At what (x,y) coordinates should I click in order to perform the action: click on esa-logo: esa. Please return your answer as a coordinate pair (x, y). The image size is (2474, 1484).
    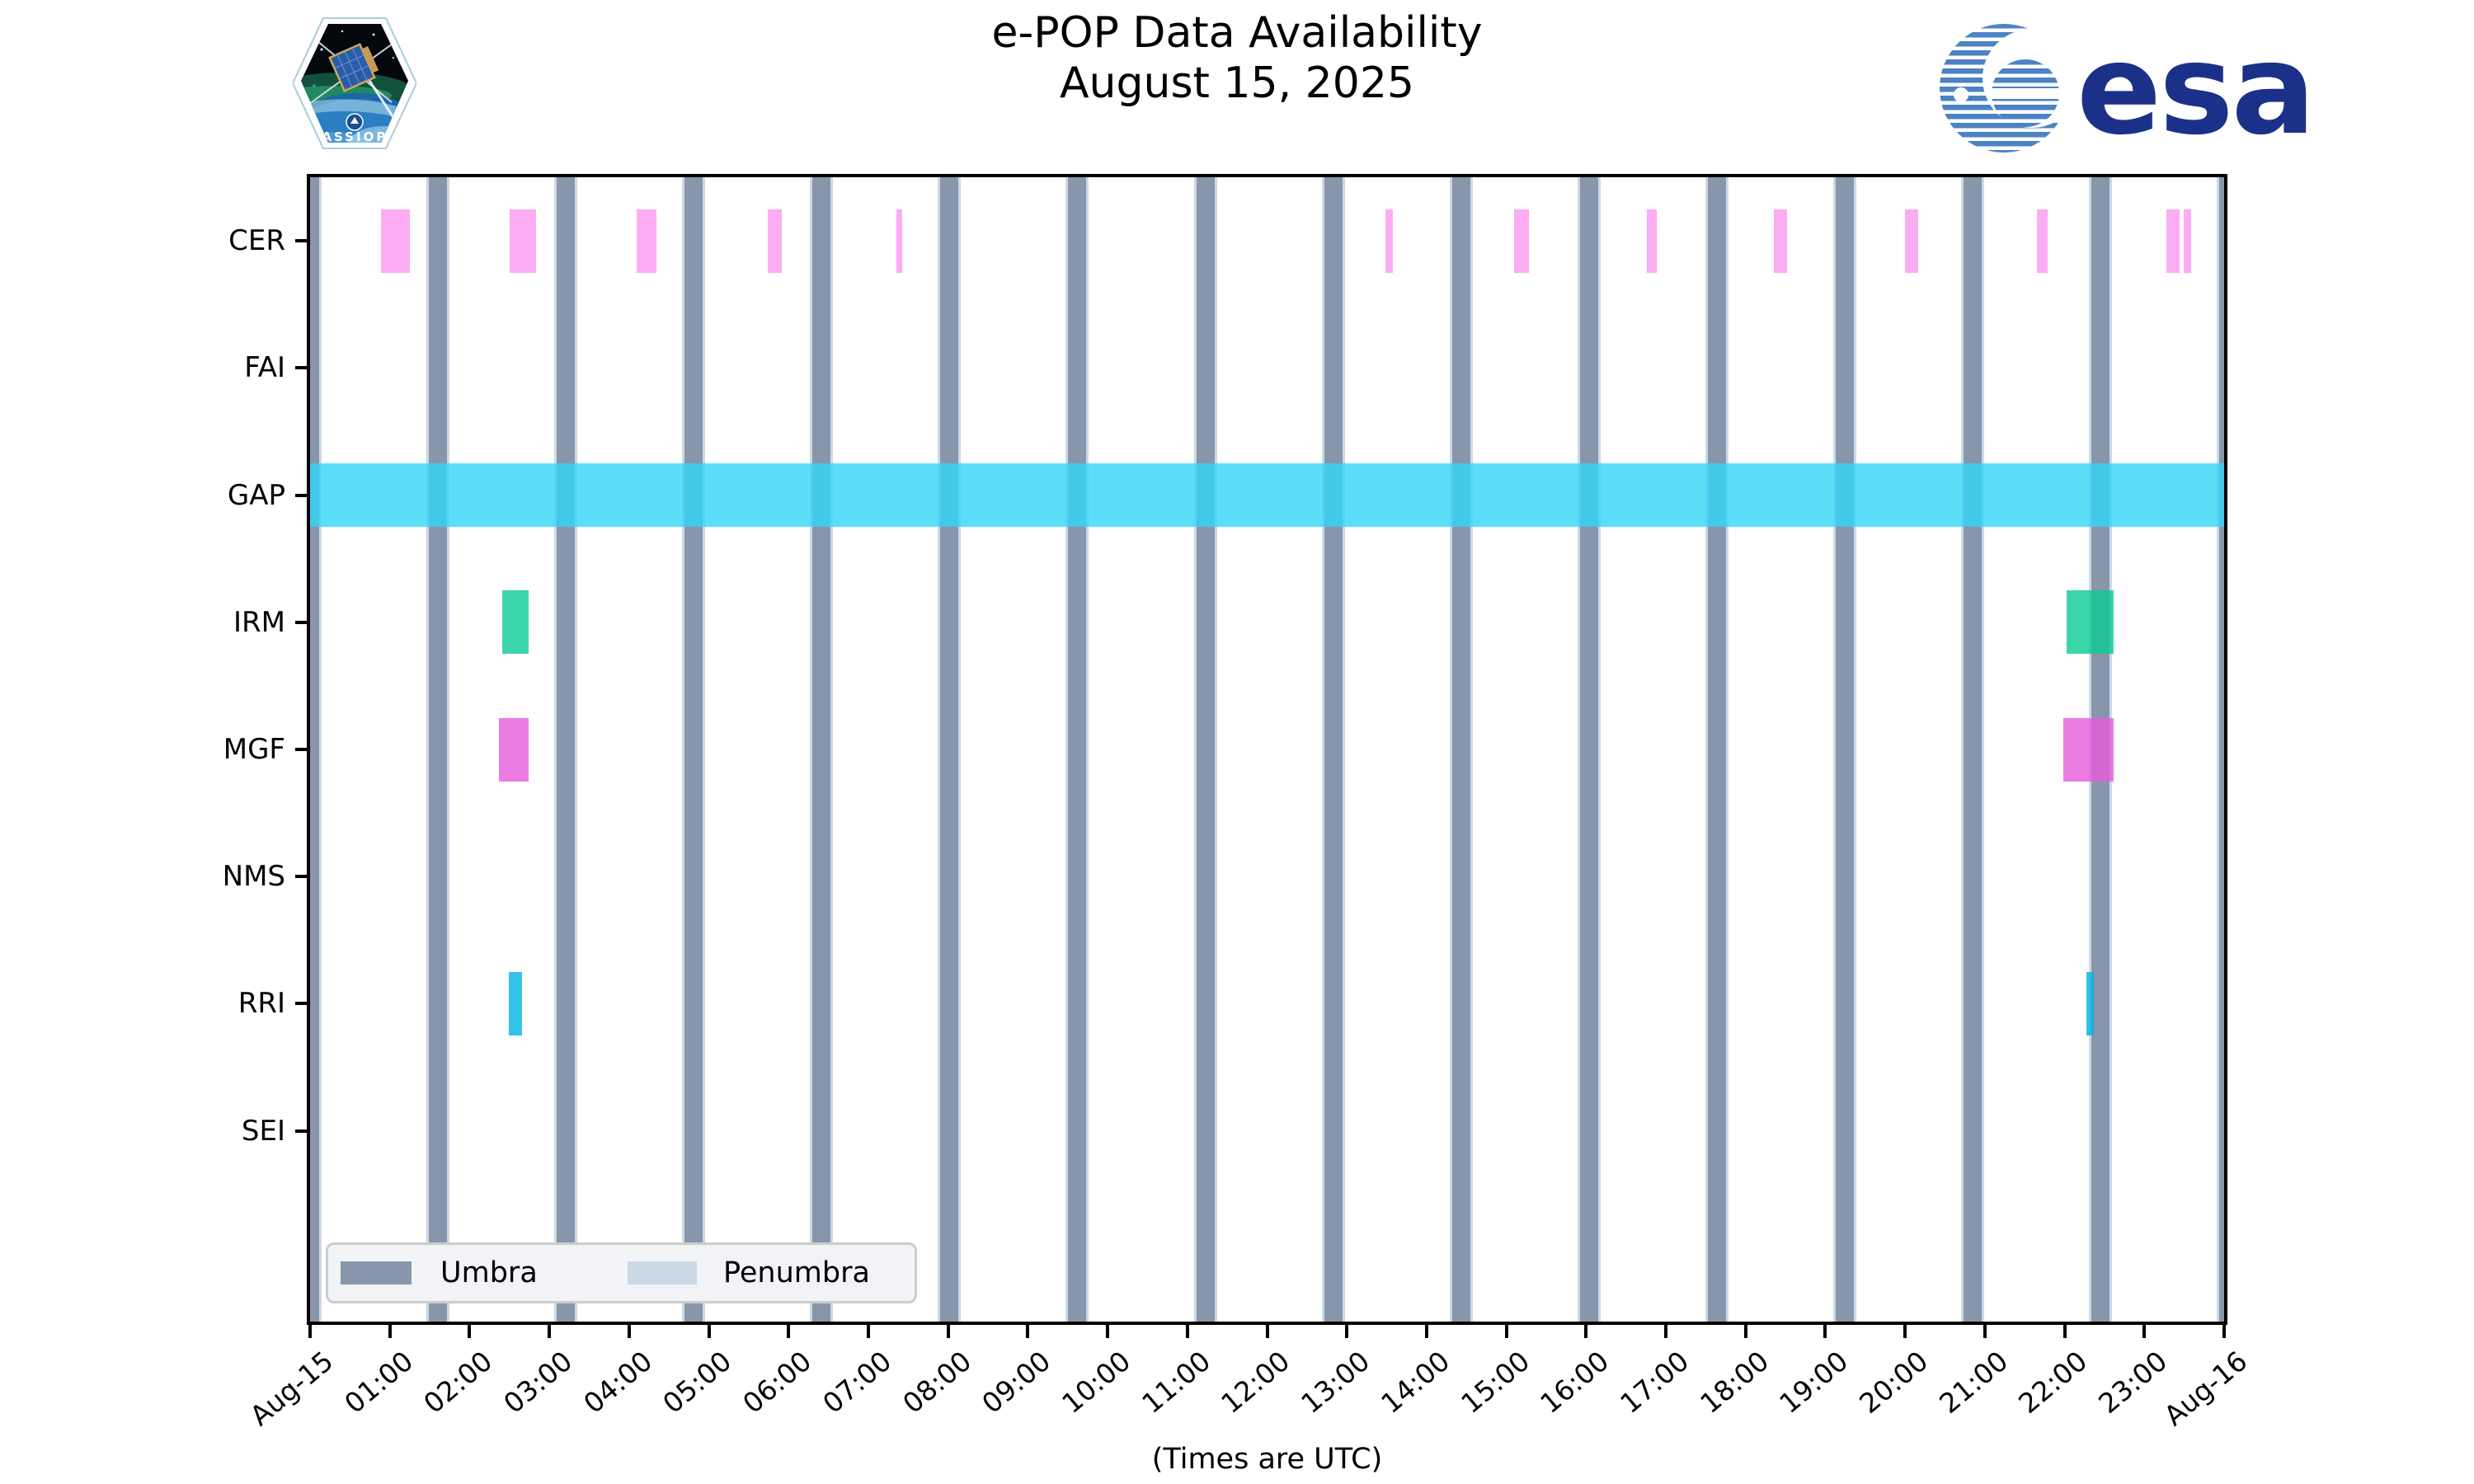
    Looking at the image, I should click on (2128, 89).